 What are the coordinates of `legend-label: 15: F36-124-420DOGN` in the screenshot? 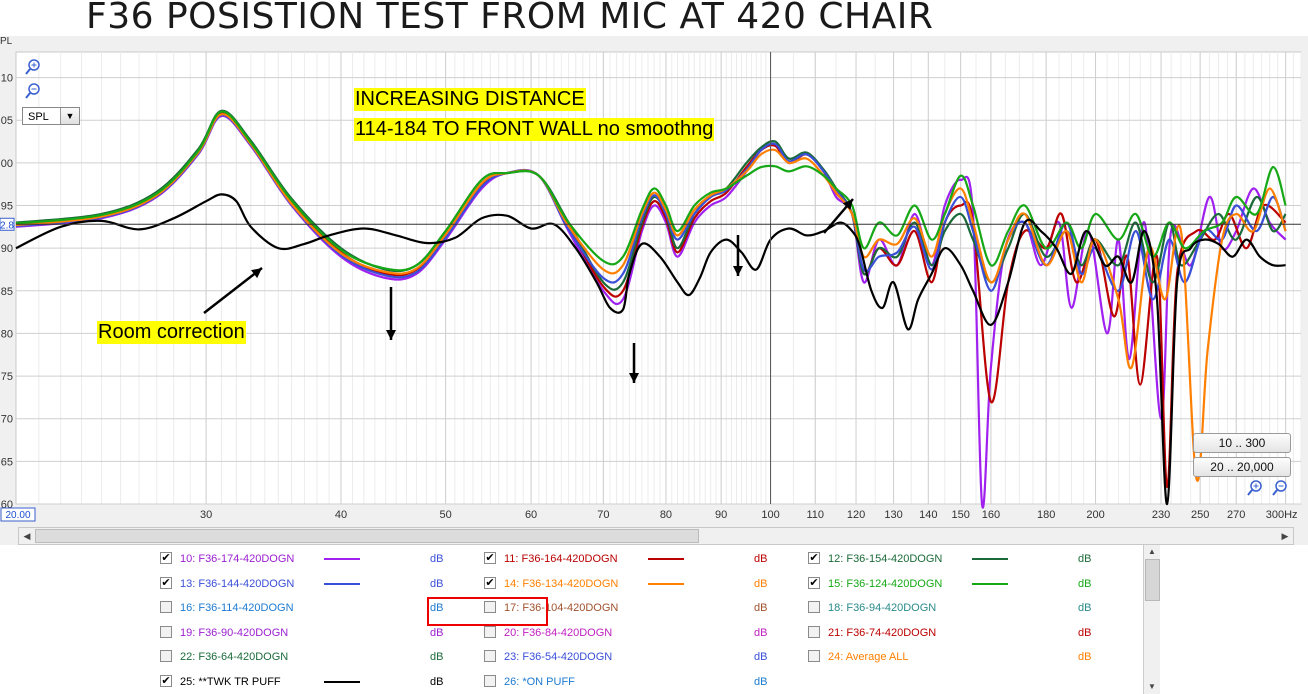 It's located at (885, 583).